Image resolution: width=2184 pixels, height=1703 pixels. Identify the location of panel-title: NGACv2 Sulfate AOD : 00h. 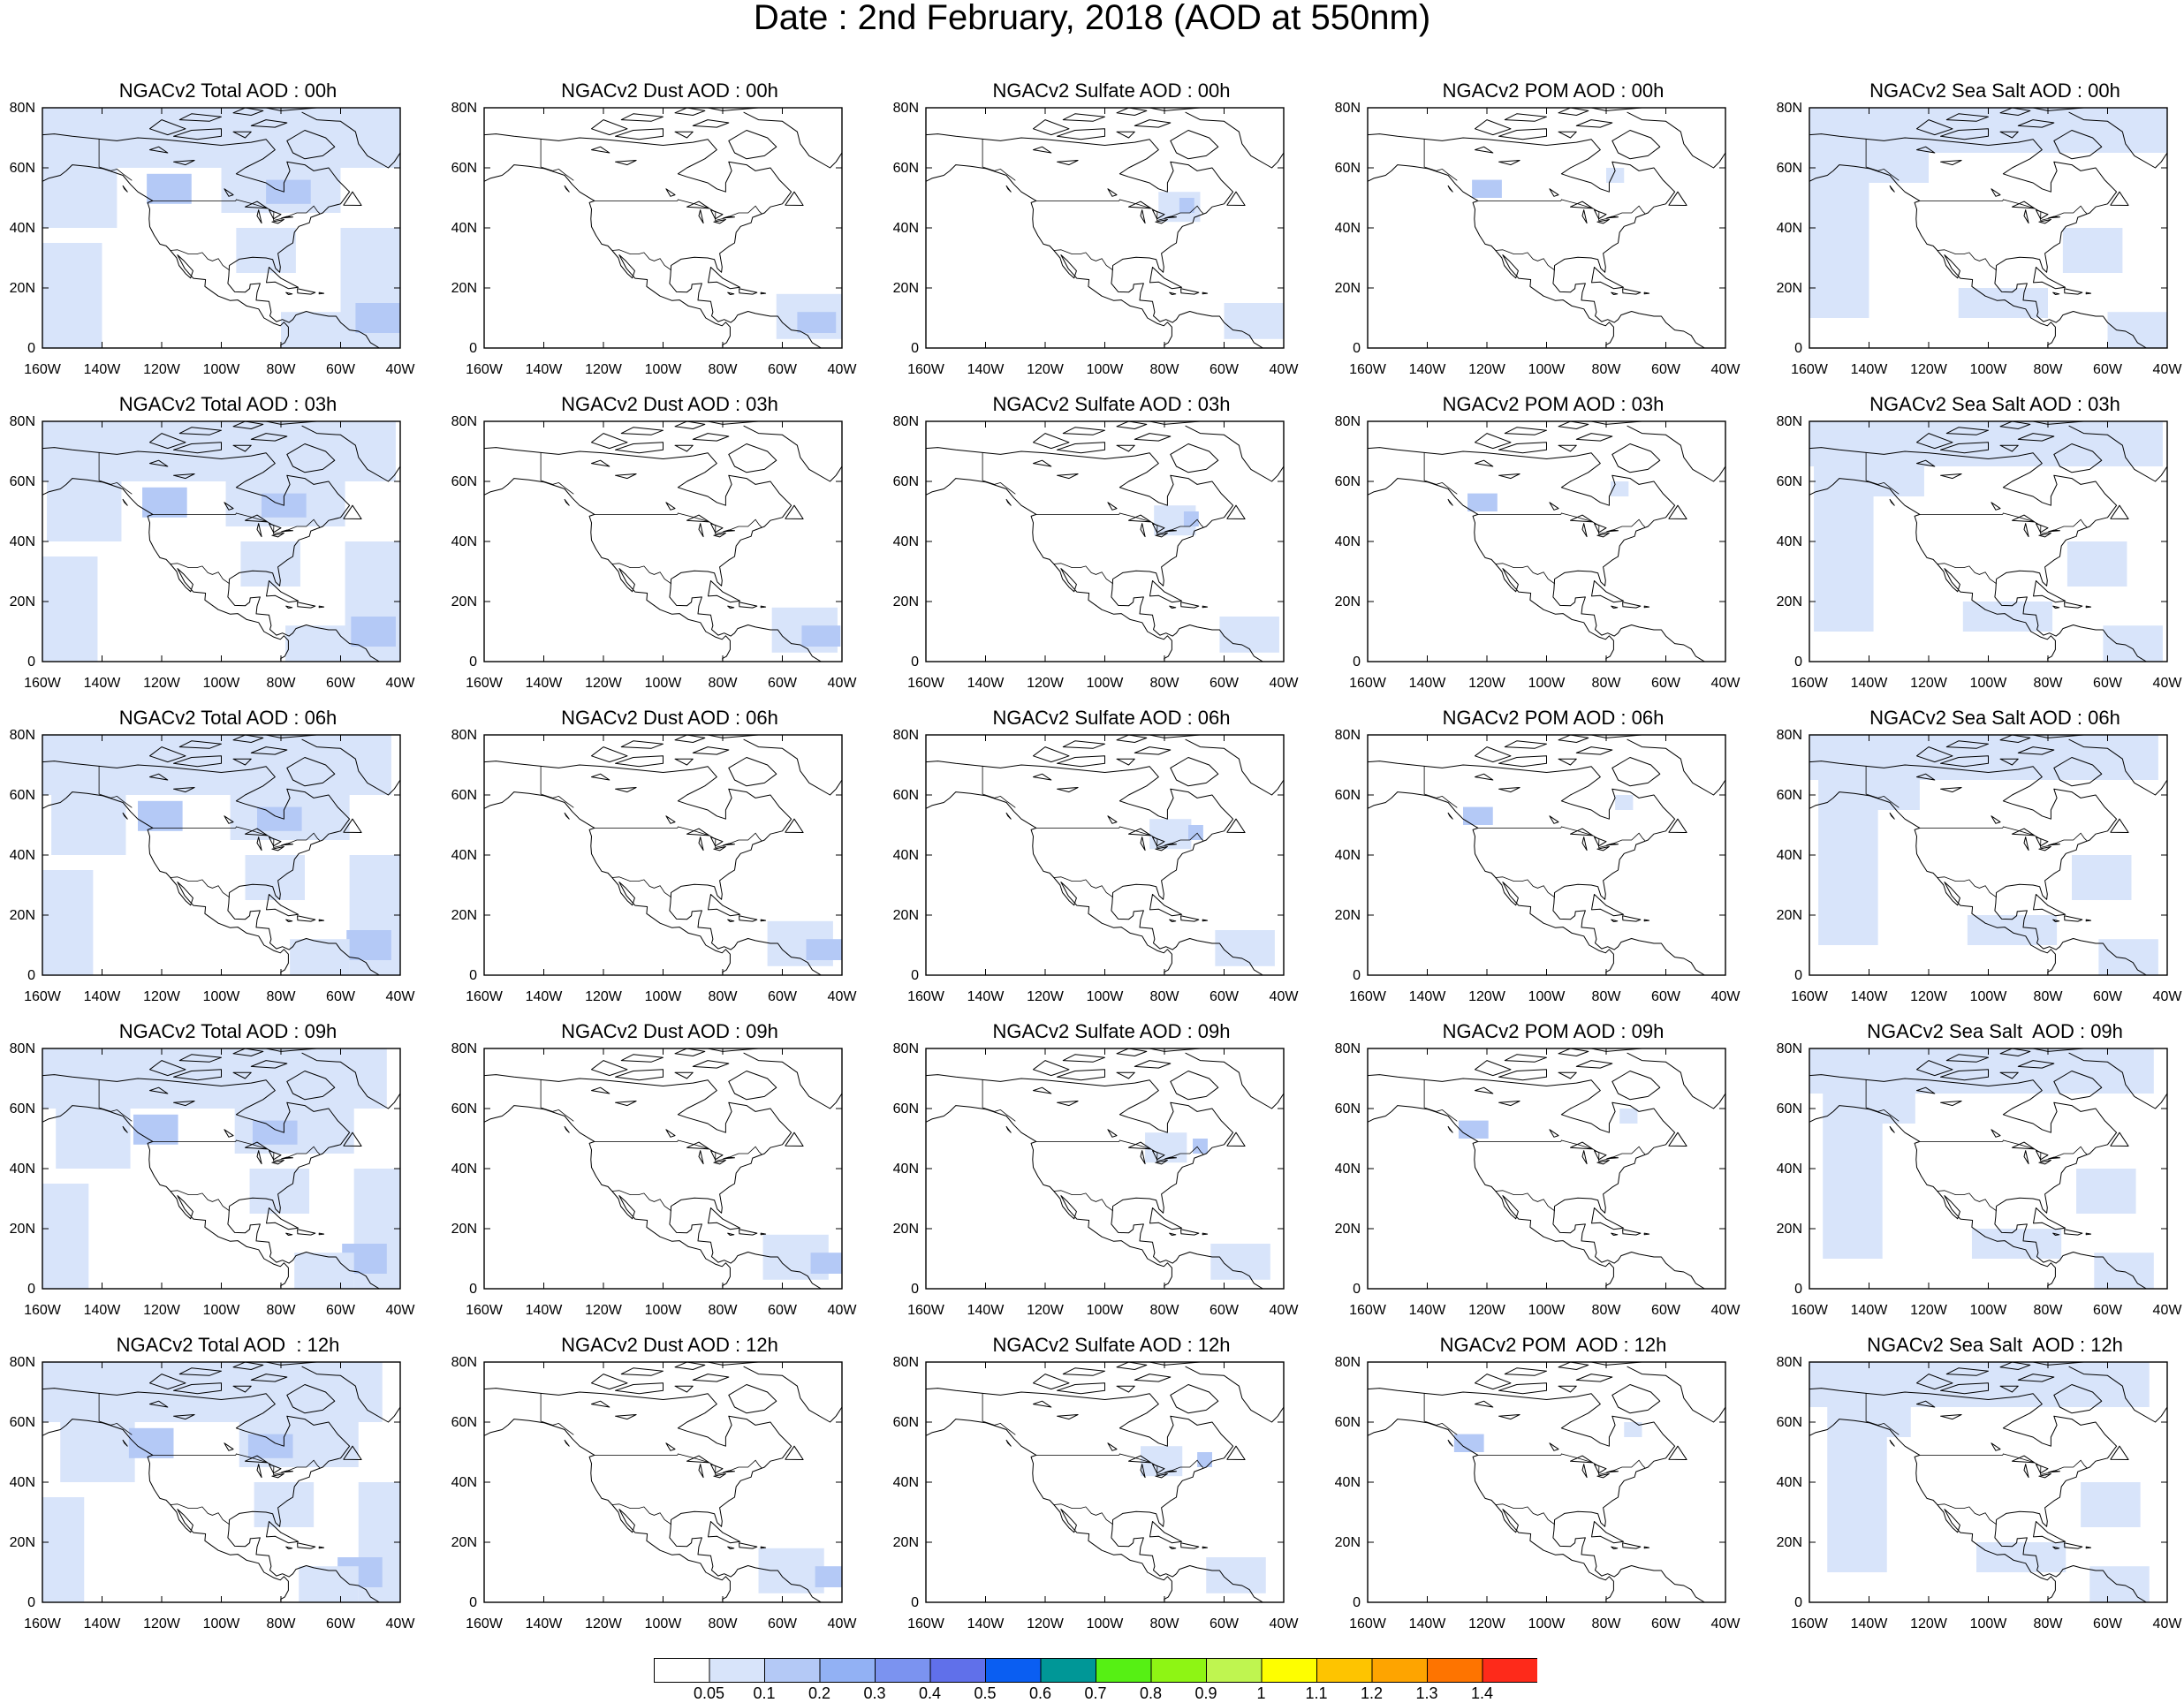
(1111, 90).